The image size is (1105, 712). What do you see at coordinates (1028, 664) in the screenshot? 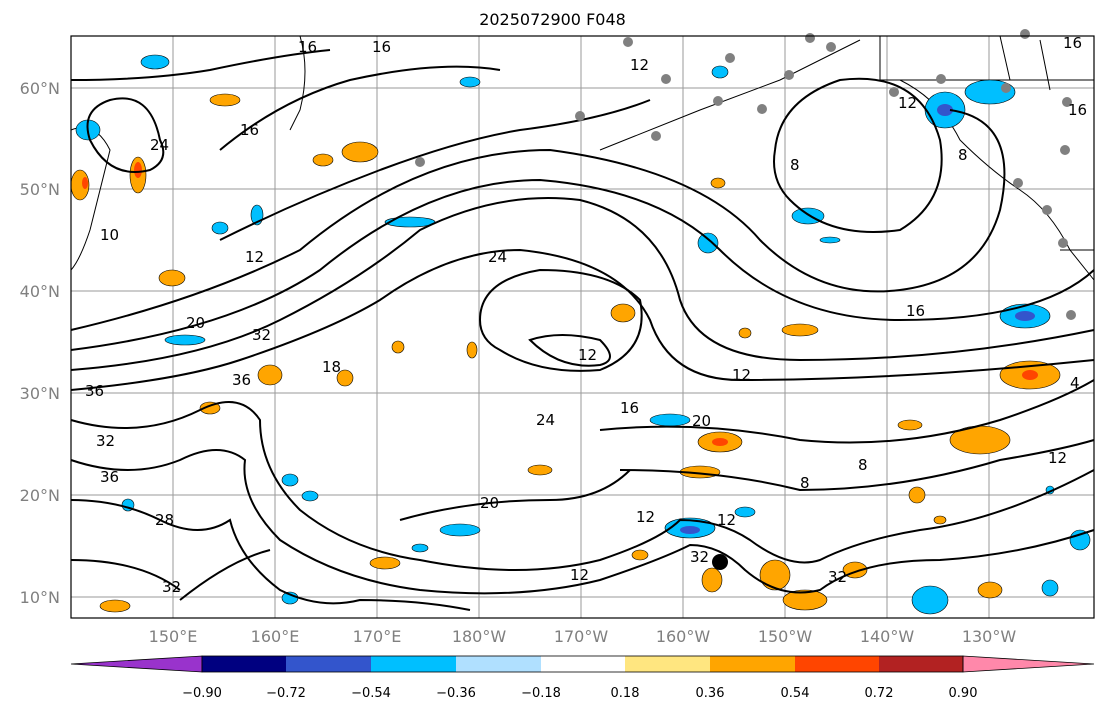
I see `colorbar-over-arrow` at bounding box center [1028, 664].